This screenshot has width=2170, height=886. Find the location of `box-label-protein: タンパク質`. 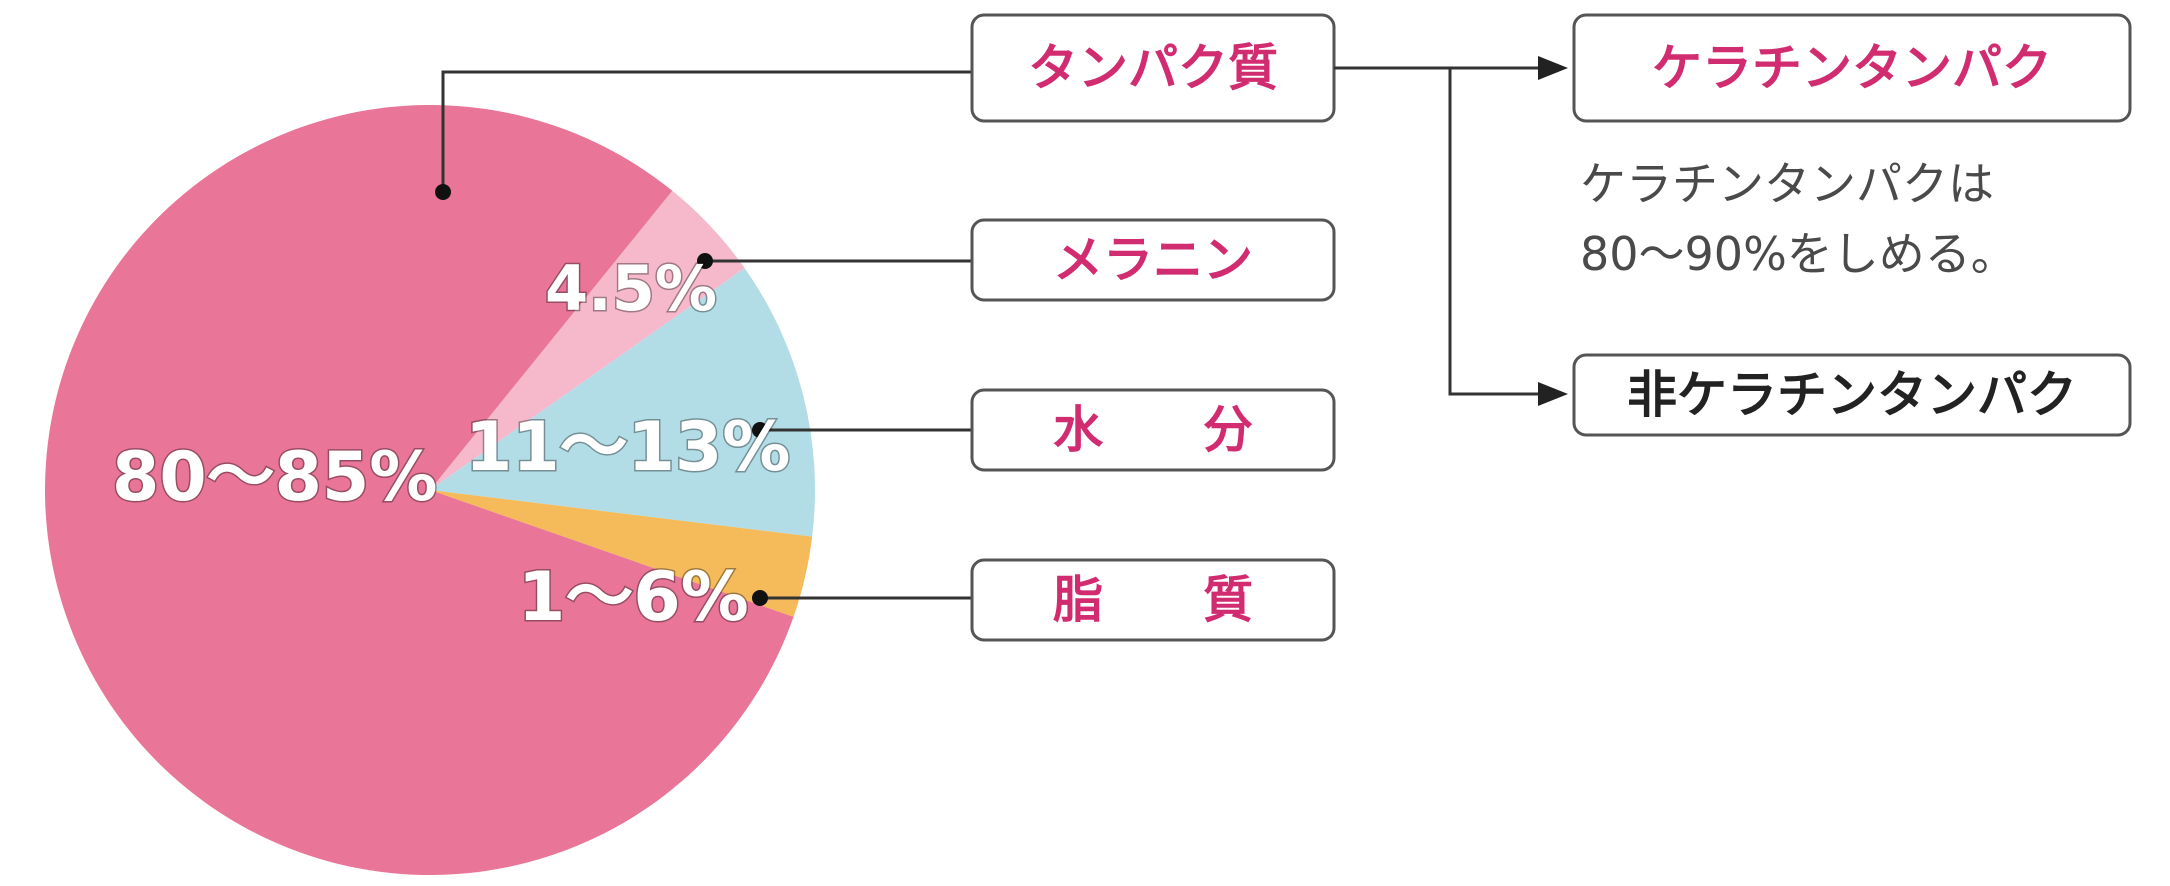

box-label-protein: タンパク質 is located at coordinates (1153, 68).